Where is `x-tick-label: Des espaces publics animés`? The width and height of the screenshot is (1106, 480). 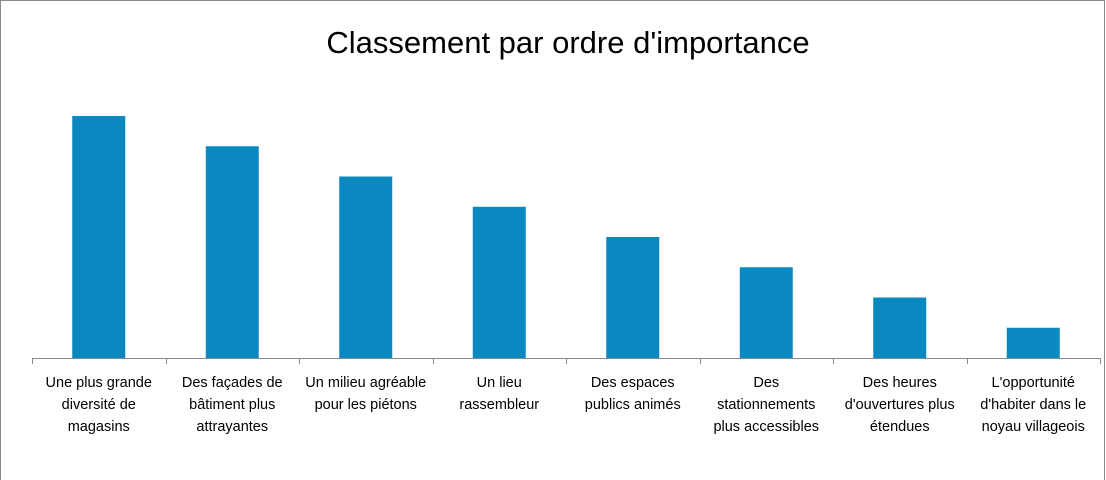
x-tick-label: Des espaces publics animés is located at coordinates (632, 394).